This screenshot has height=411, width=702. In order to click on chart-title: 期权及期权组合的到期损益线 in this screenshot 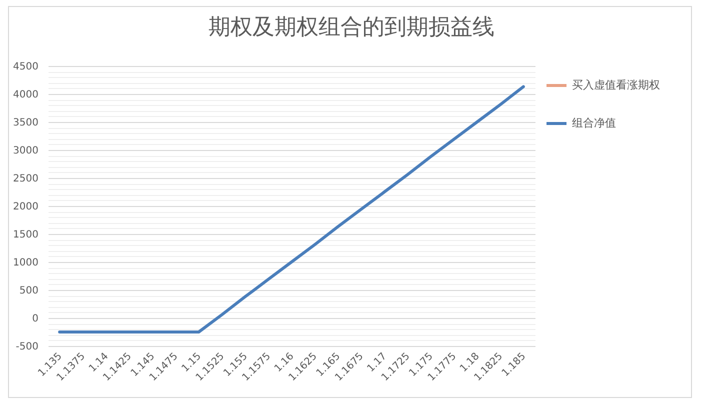, I will do `click(351, 27)`.